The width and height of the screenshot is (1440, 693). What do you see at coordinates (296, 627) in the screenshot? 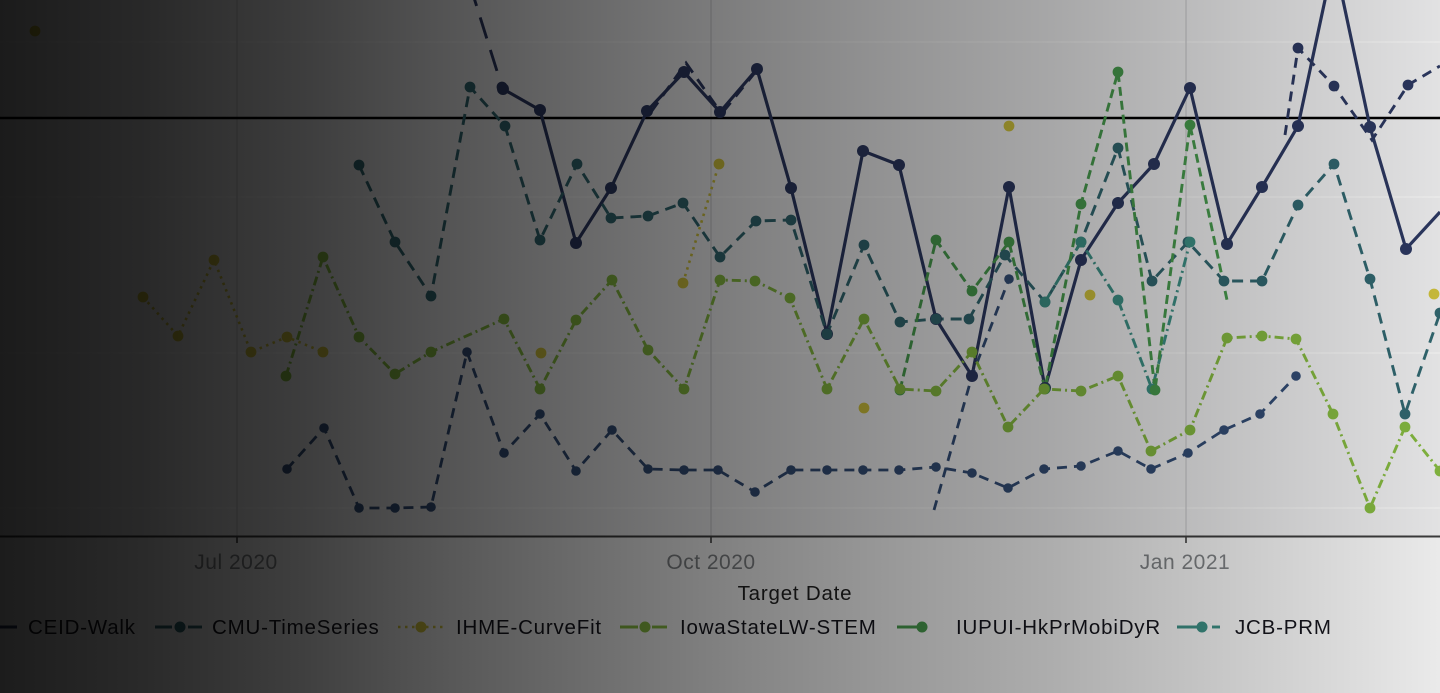
I see `svg-text: CMU-TimeSeries` at bounding box center [296, 627].